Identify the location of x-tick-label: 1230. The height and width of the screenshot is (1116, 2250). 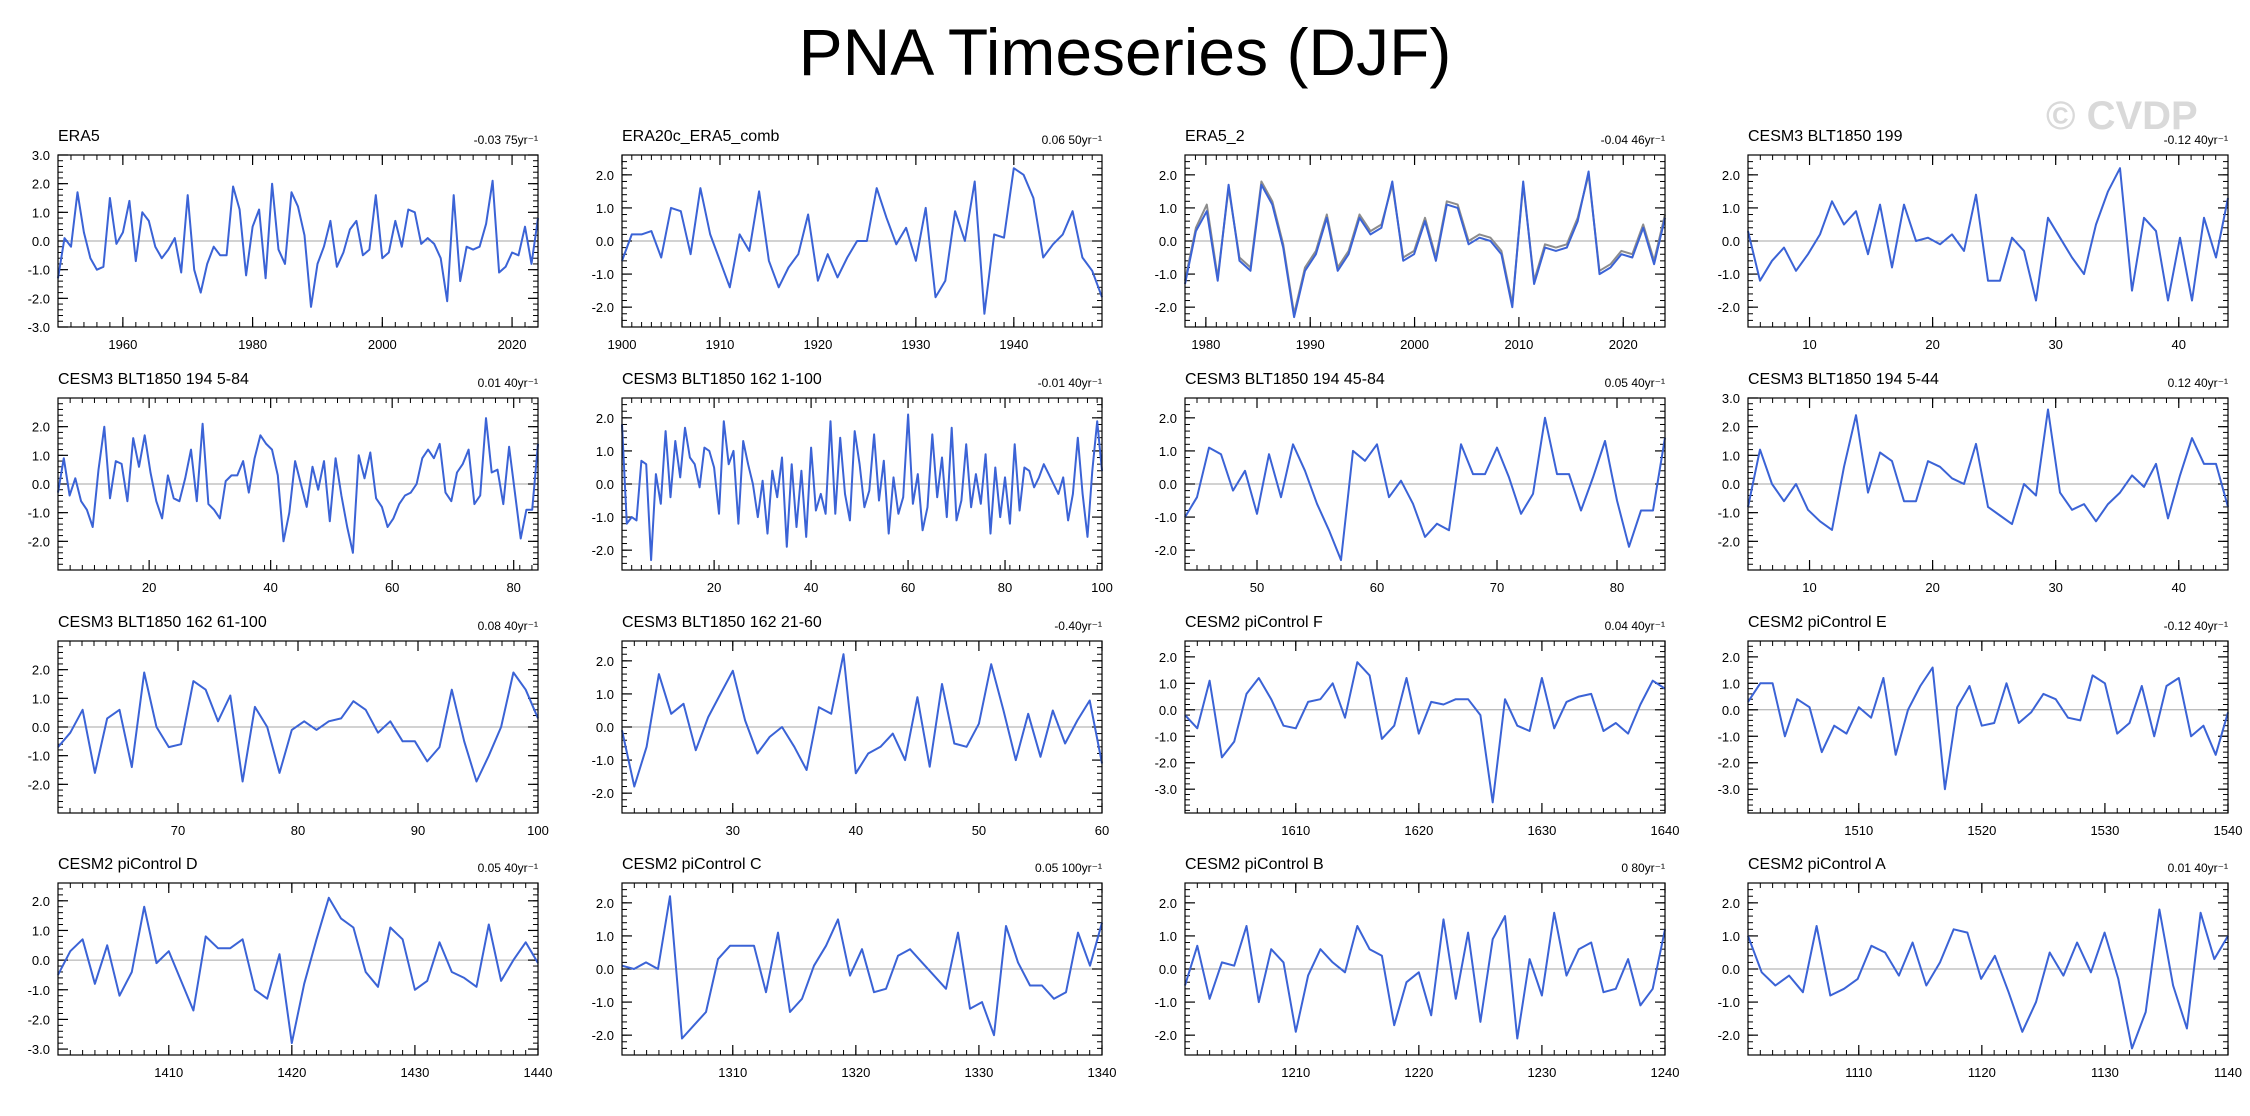
(1541, 1072).